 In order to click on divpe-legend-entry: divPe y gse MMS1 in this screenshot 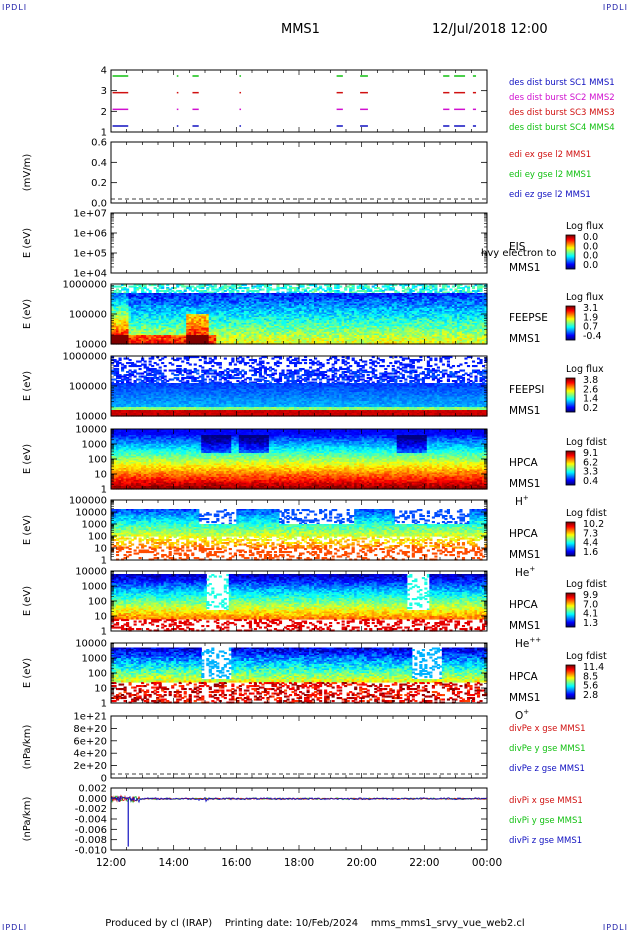, I will do `click(547, 749)`.